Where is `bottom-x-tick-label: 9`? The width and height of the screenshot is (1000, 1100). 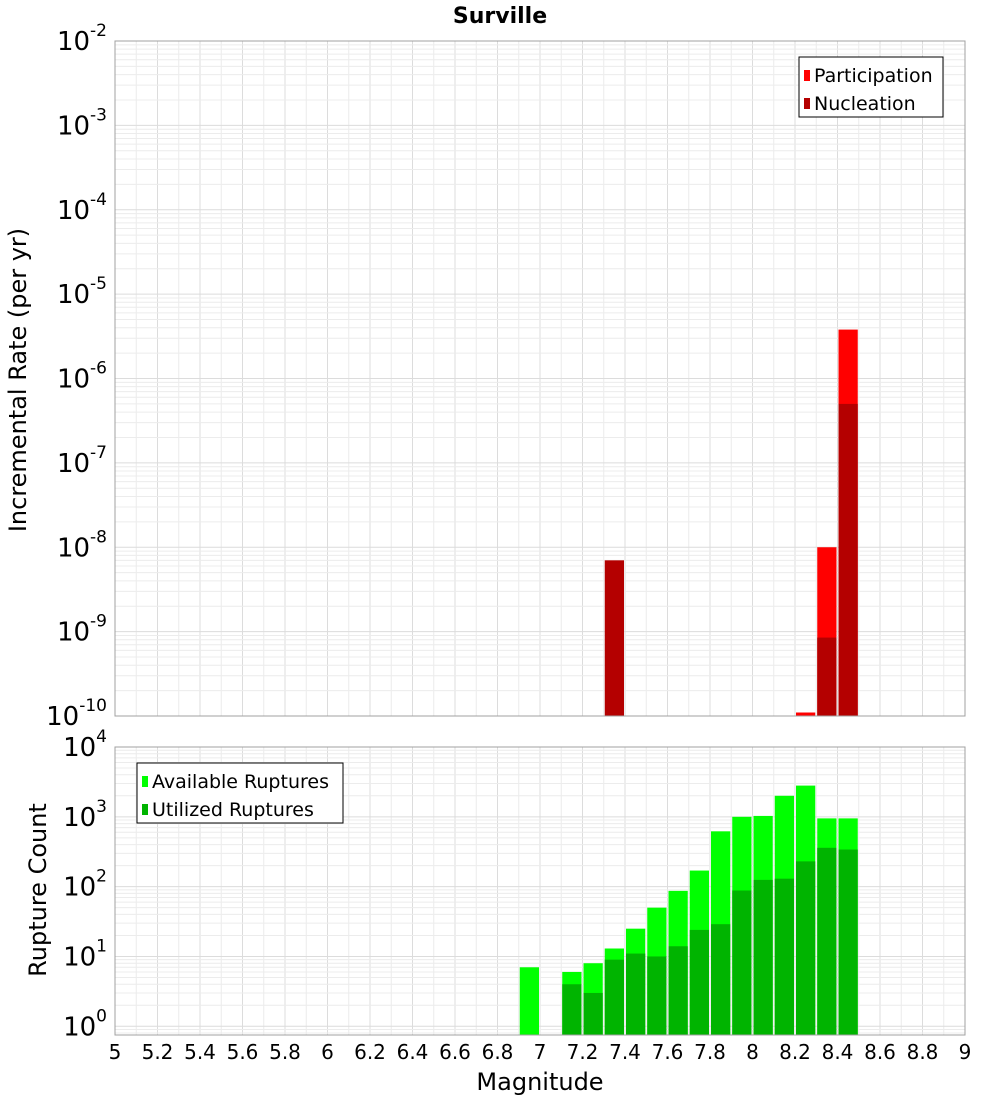 bottom-x-tick-label: 9 is located at coordinates (965, 1052).